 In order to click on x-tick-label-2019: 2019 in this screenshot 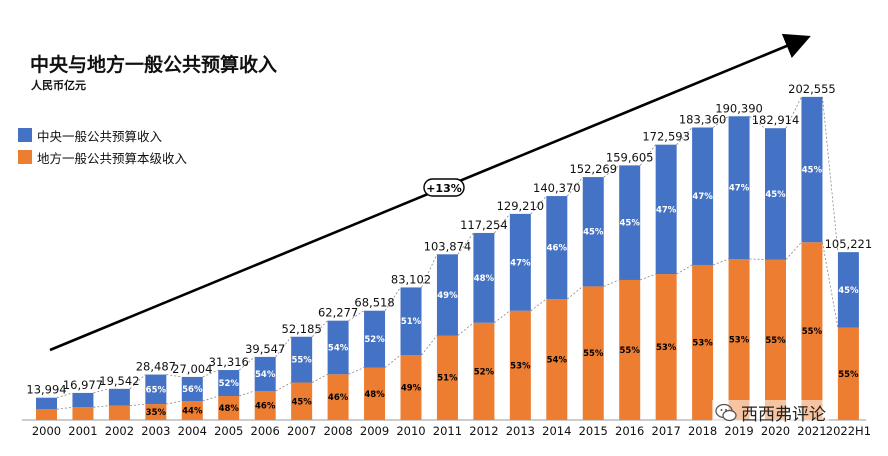, I will do `click(738, 431)`.